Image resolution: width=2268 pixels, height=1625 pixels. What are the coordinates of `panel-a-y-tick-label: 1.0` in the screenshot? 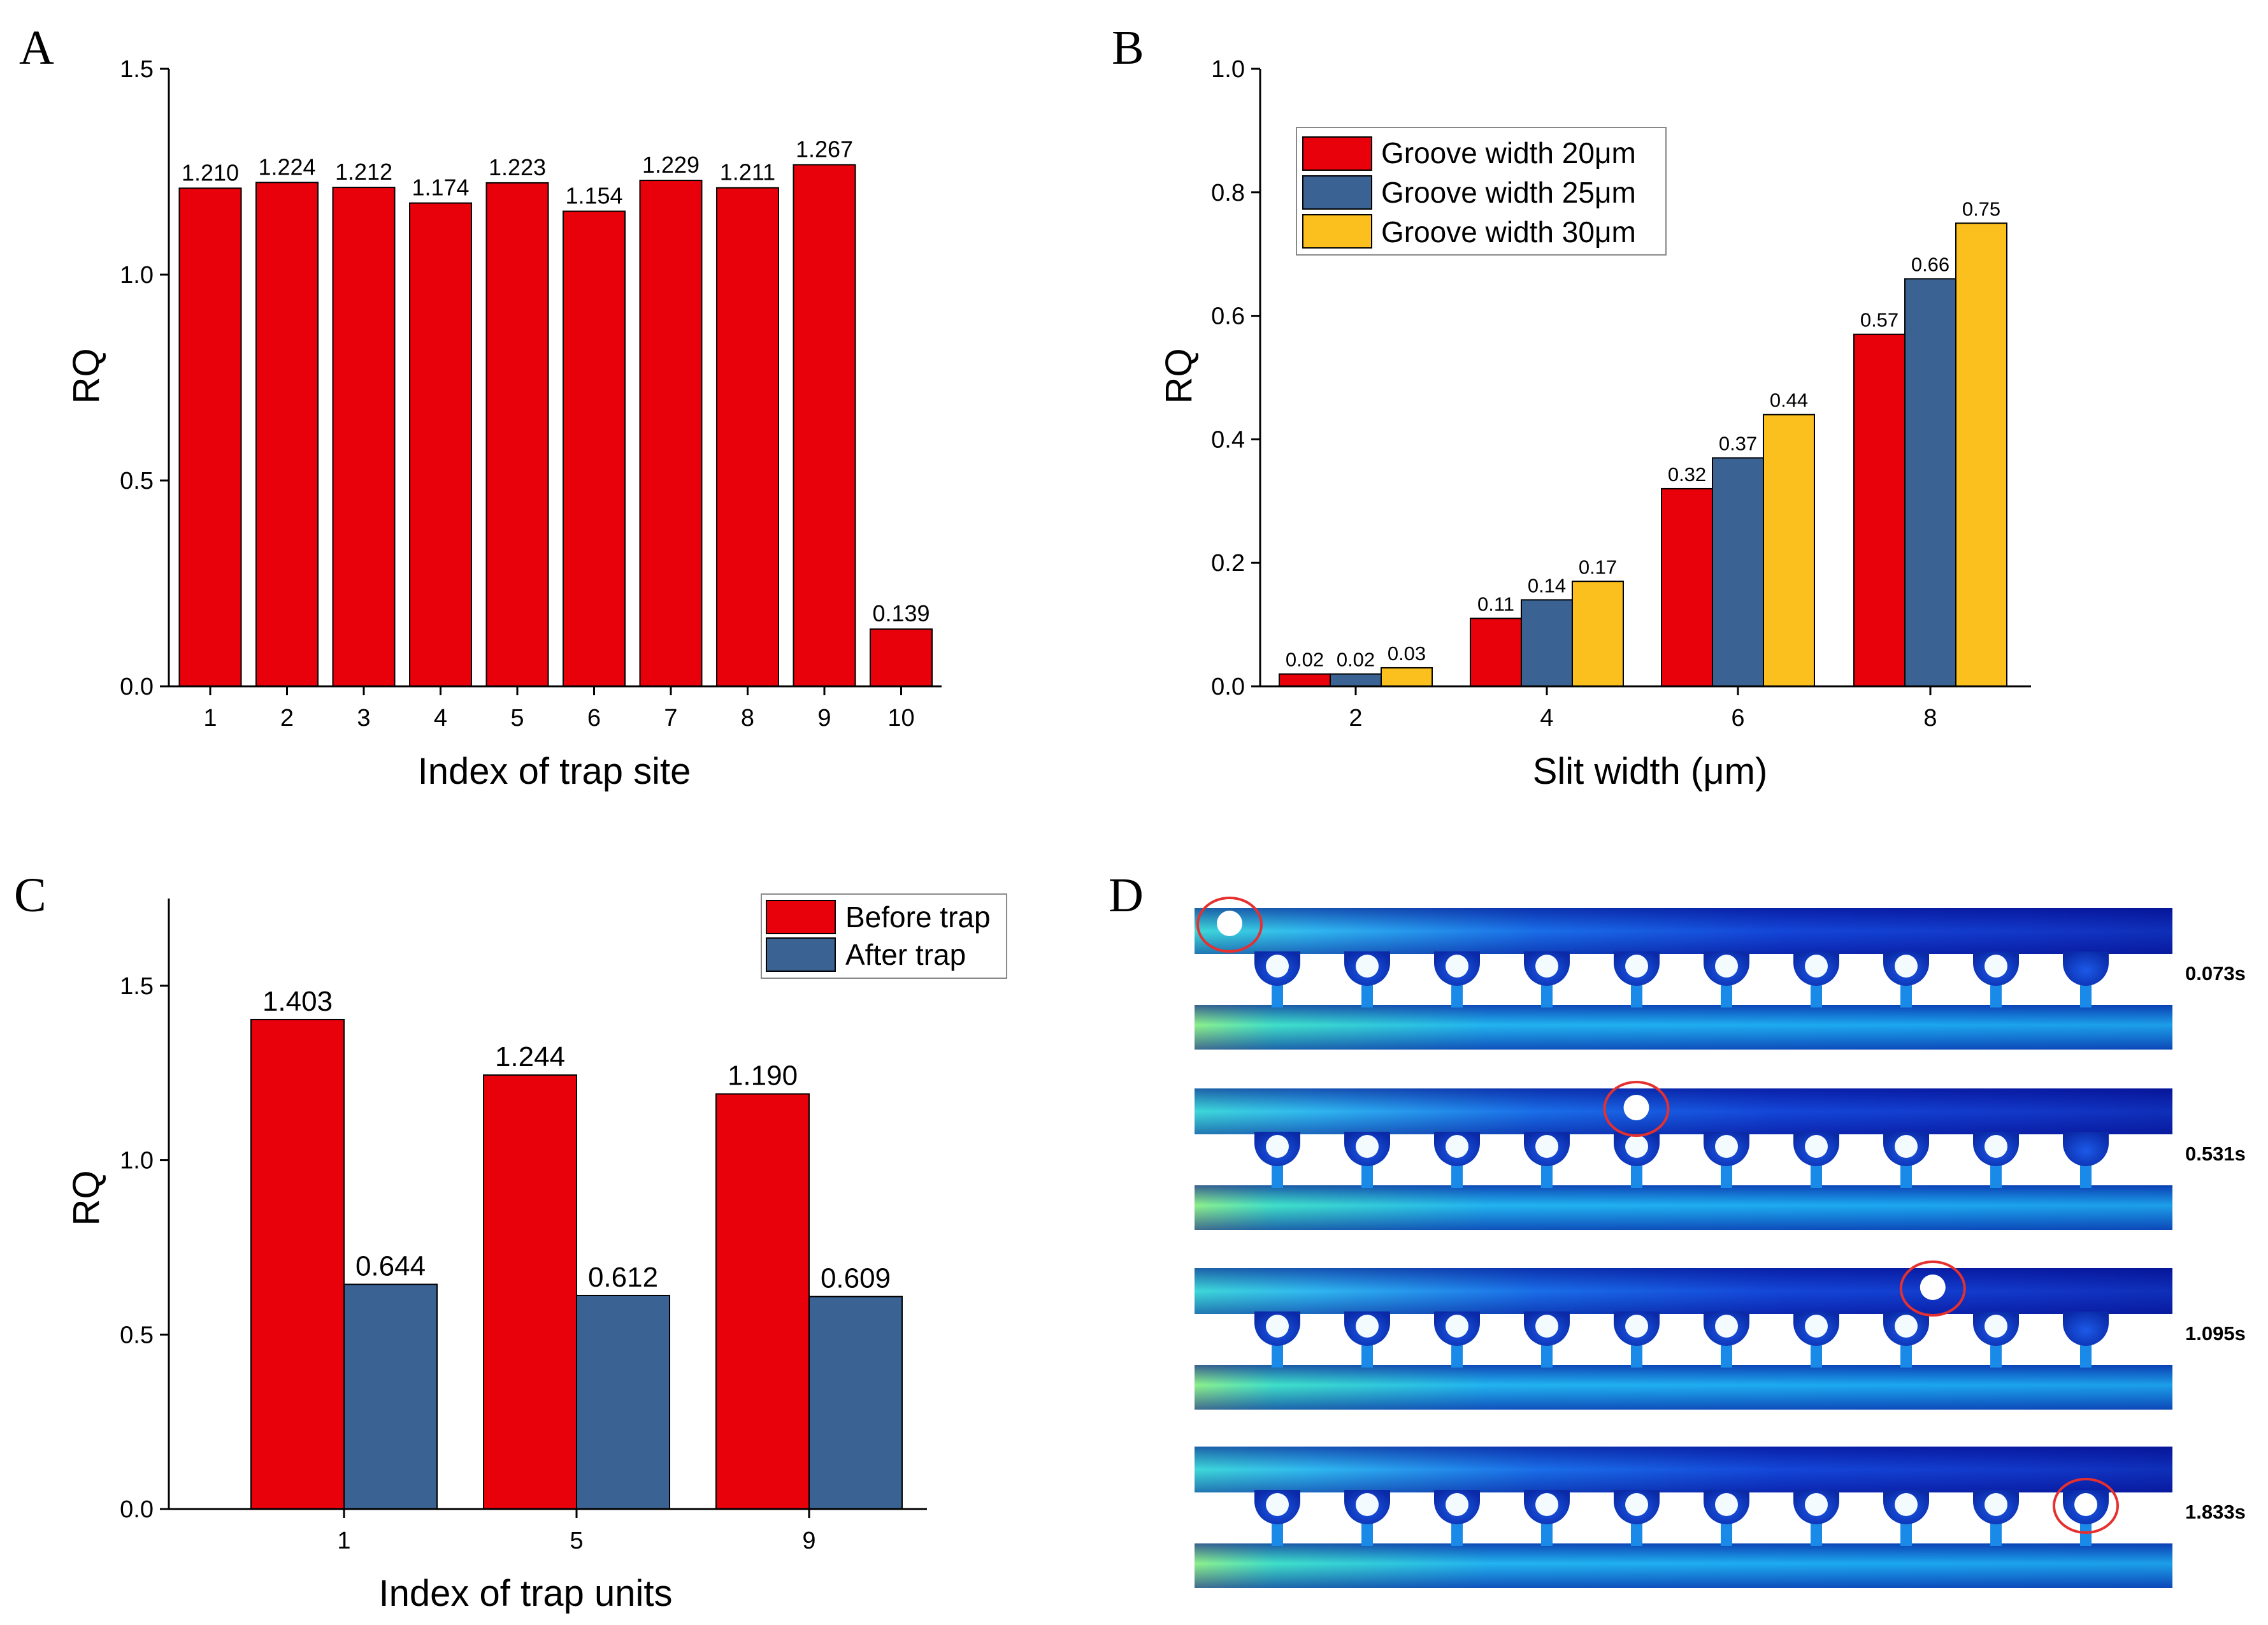 It's located at (137, 275).